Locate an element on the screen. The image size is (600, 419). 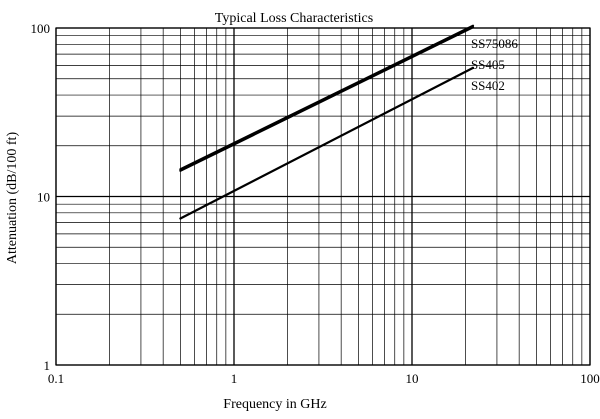
x-tick-label: 10 is located at coordinates (412, 378).